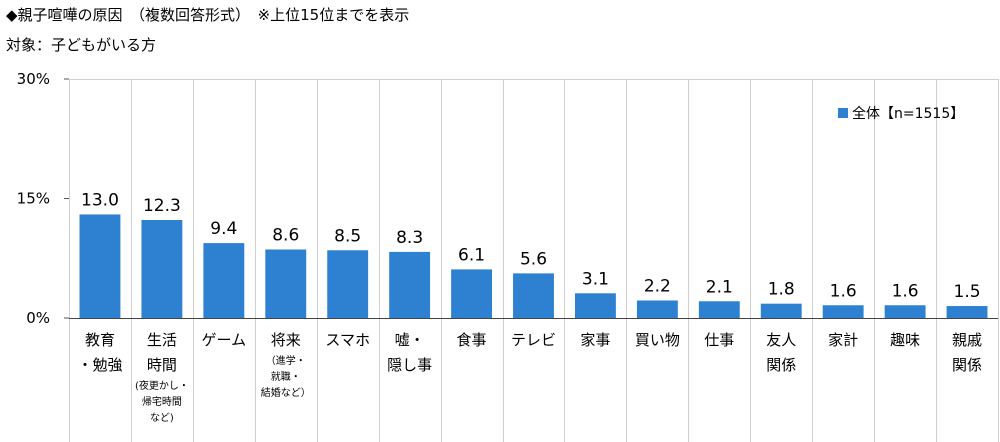 The width and height of the screenshot is (1000, 442). What do you see at coordinates (223, 229) in the screenshot?
I see `data-label: 9.4` at bounding box center [223, 229].